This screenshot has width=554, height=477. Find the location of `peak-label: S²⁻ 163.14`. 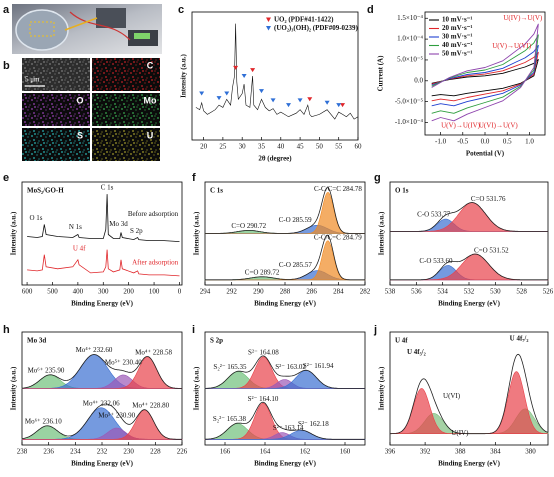

peak-label: S²⁻ 163.14 is located at coordinates (288, 428).